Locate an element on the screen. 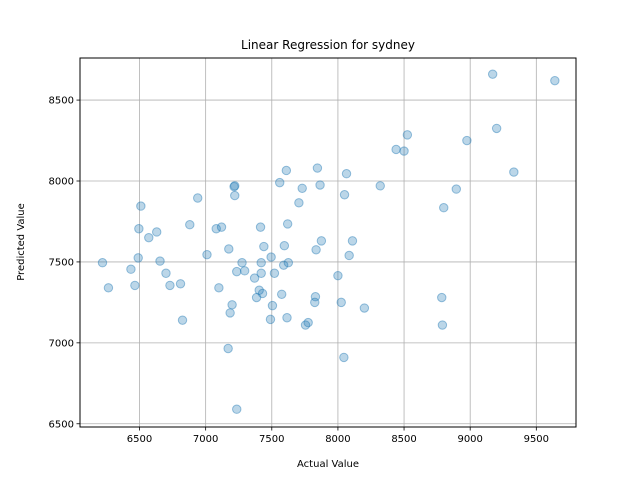  y-axis-ticks: 6500 7000 7500 8000 8500 is located at coordinates (64, 263).